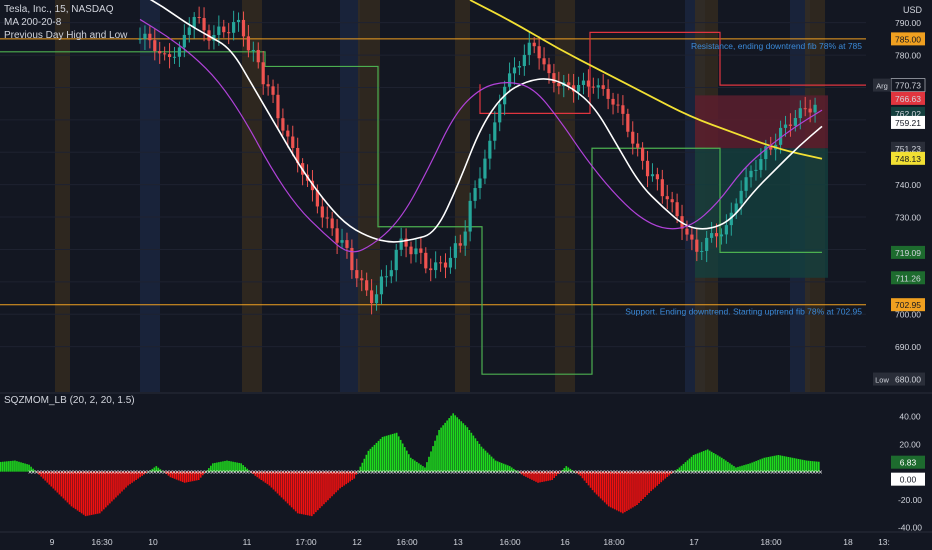 Image resolution: width=932 pixels, height=550 pixels. Describe the element at coordinates (69, 400) in the screenshot. I see `sqz-title: SQZMOM_LB (20, 2, 20, 1.5)` at that location.